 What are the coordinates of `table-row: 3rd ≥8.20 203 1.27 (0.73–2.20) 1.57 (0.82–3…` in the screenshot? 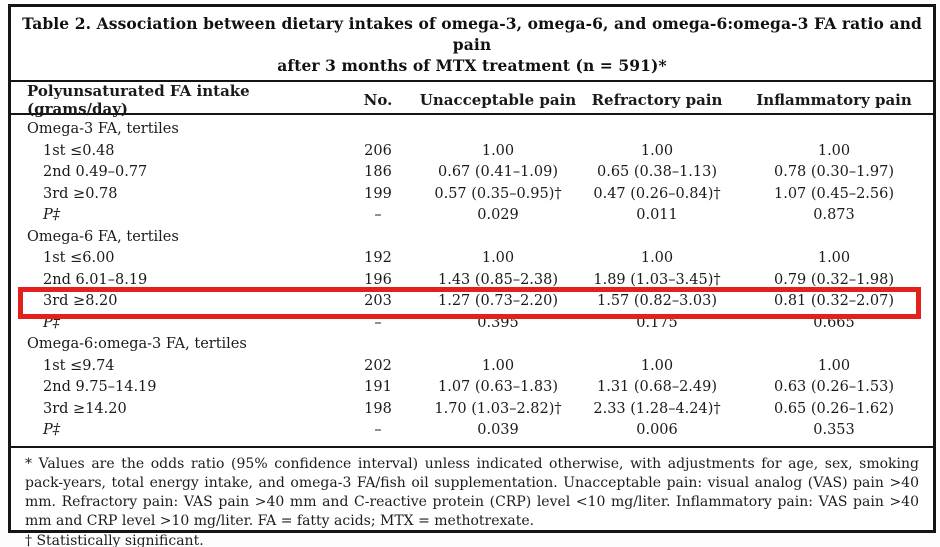 It's located at (472, 303).